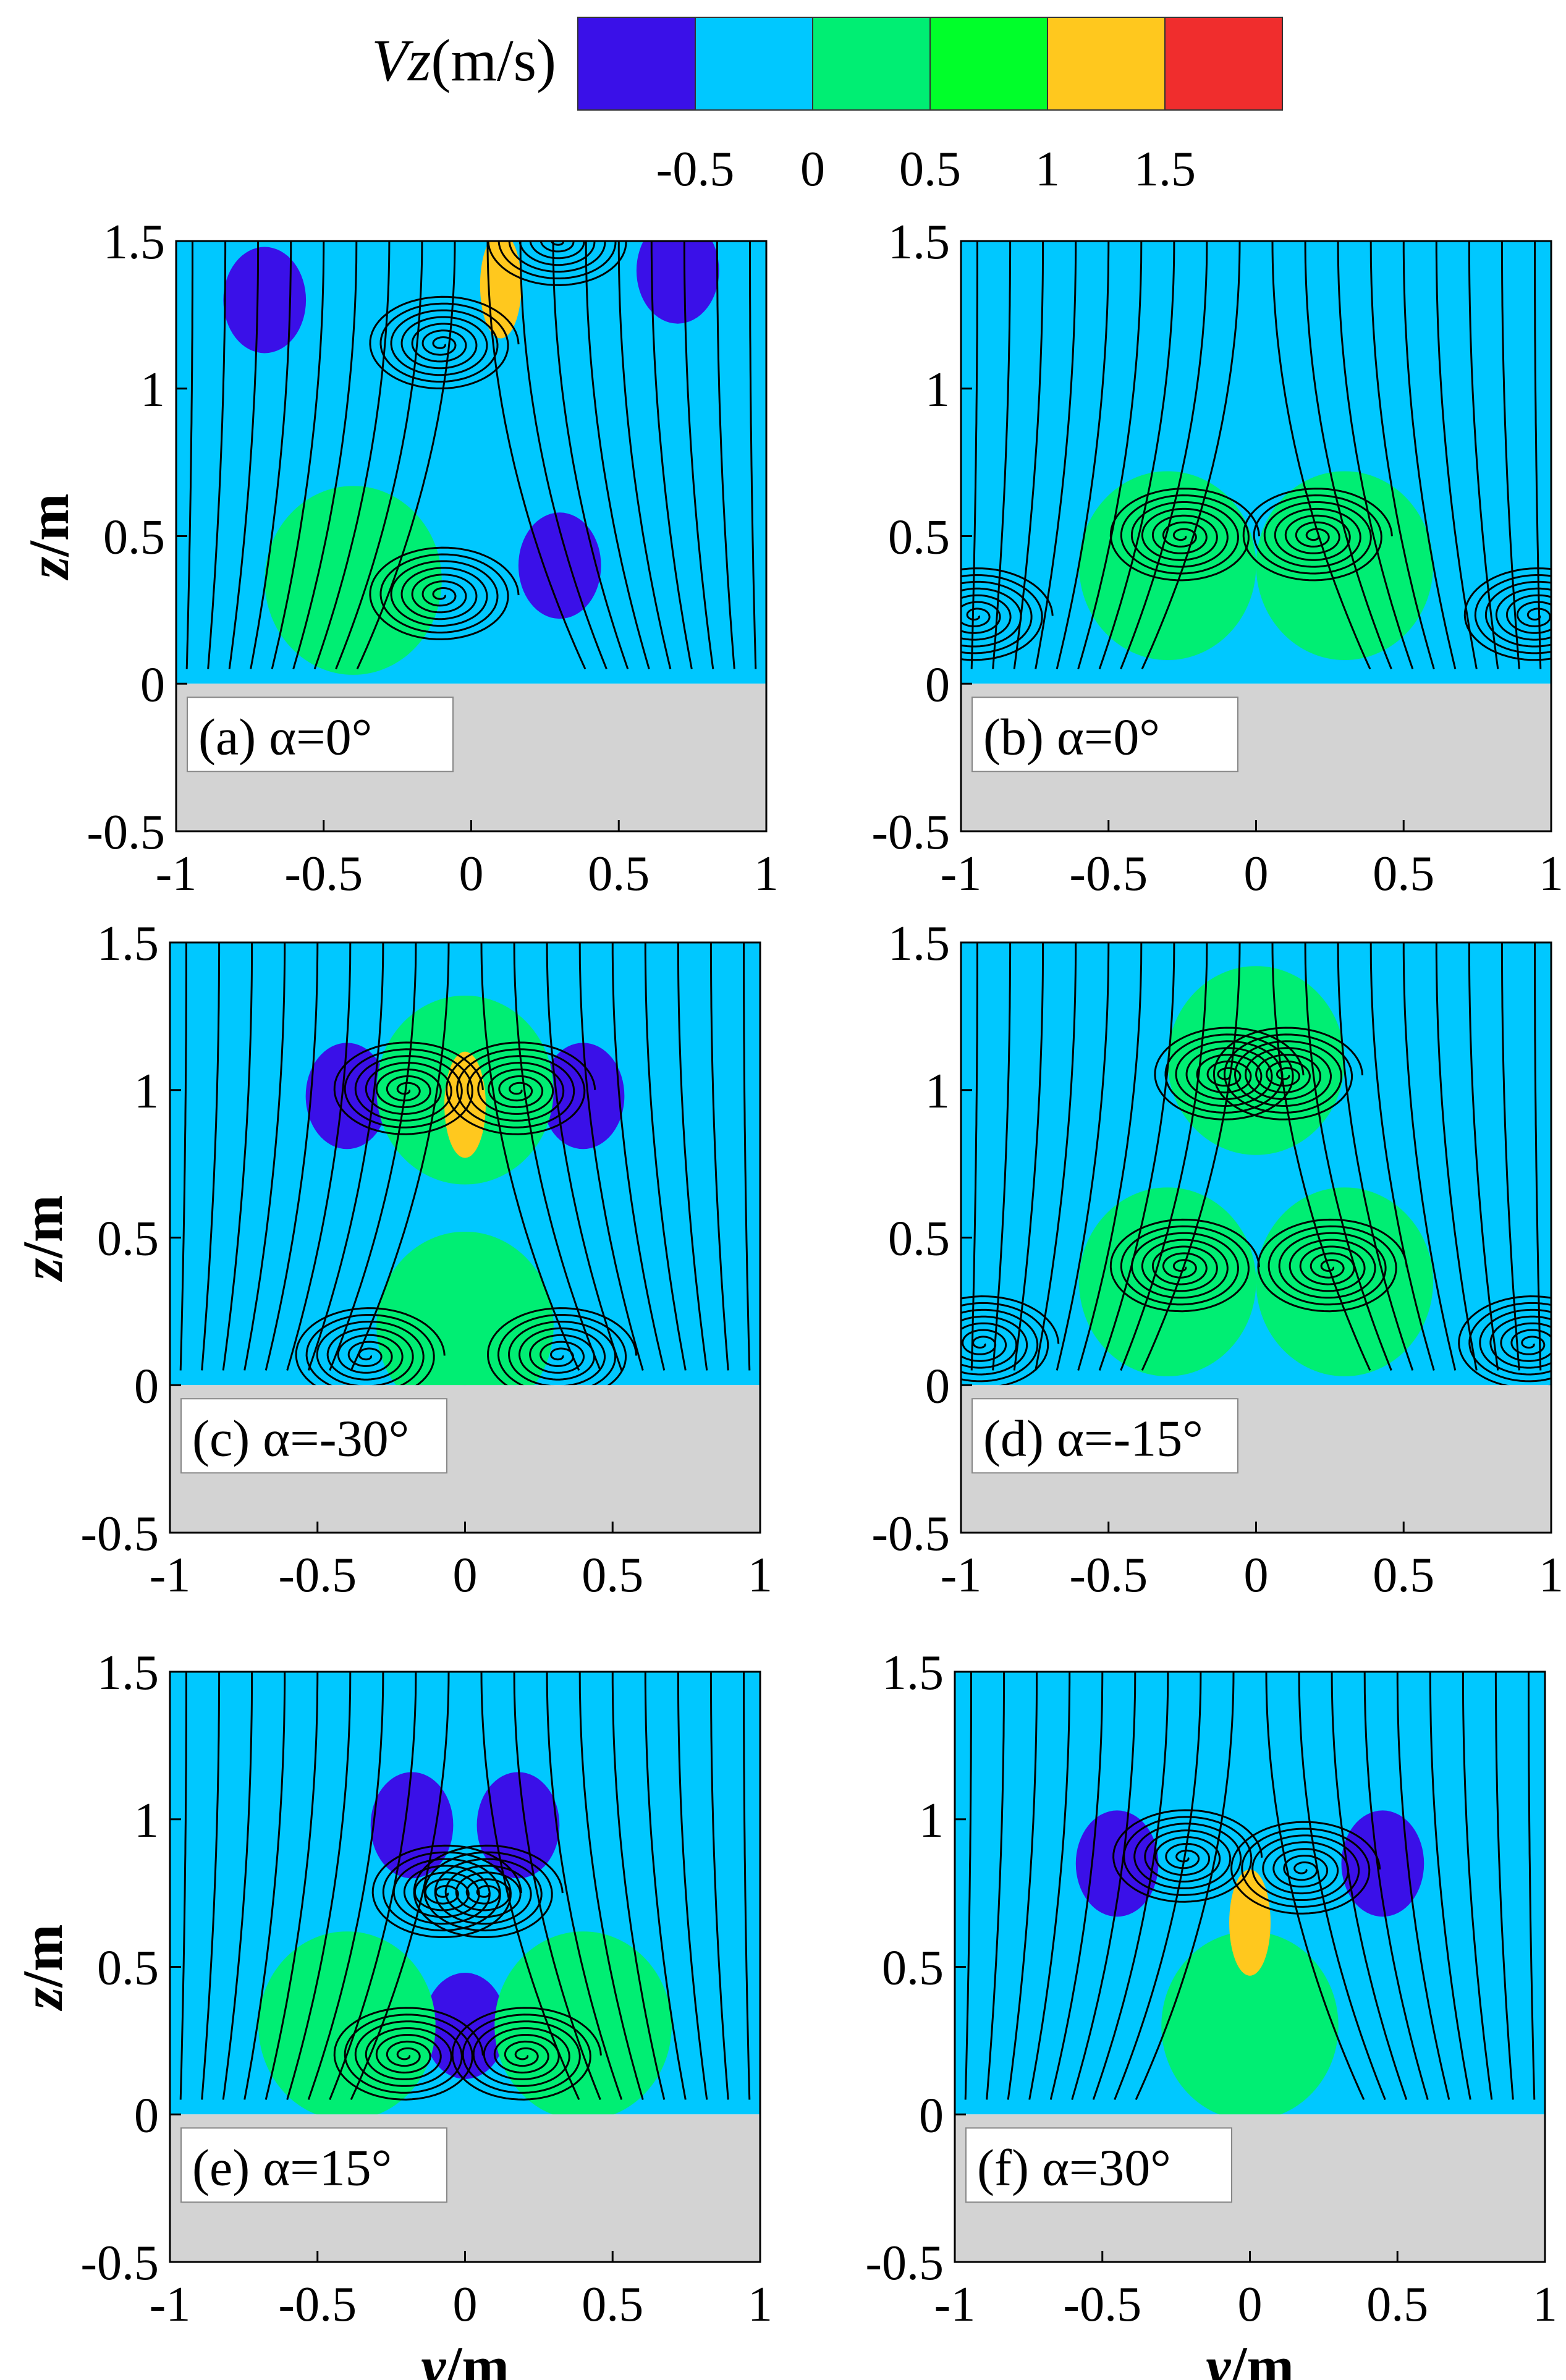 The image size is (1566, 2380). What do you see at coordinates (812, 169) in the screenshot?
I see `colorbar-level-label: 0` at bounding box center [812, 169].